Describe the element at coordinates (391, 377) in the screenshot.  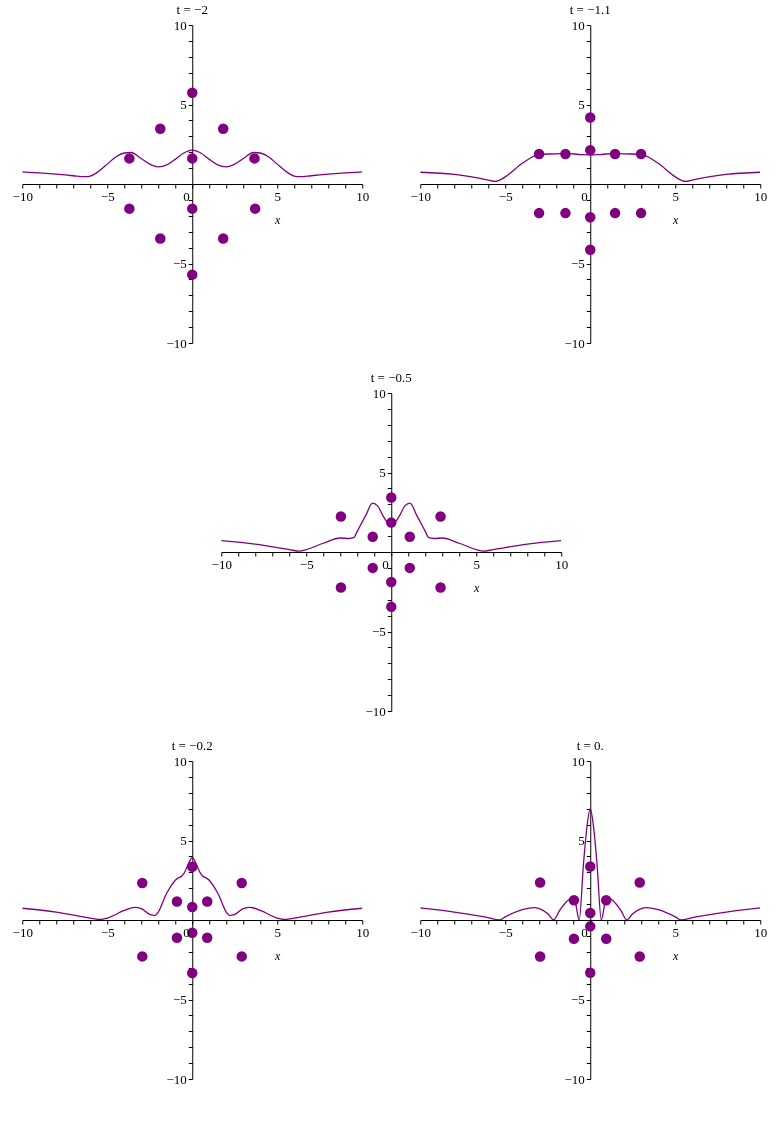
I see `chart-title: t = −0.5` at that location.